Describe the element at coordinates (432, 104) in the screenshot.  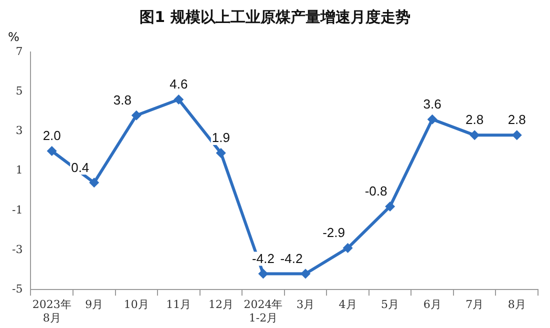
I see `data-label: 3.6` at that location.